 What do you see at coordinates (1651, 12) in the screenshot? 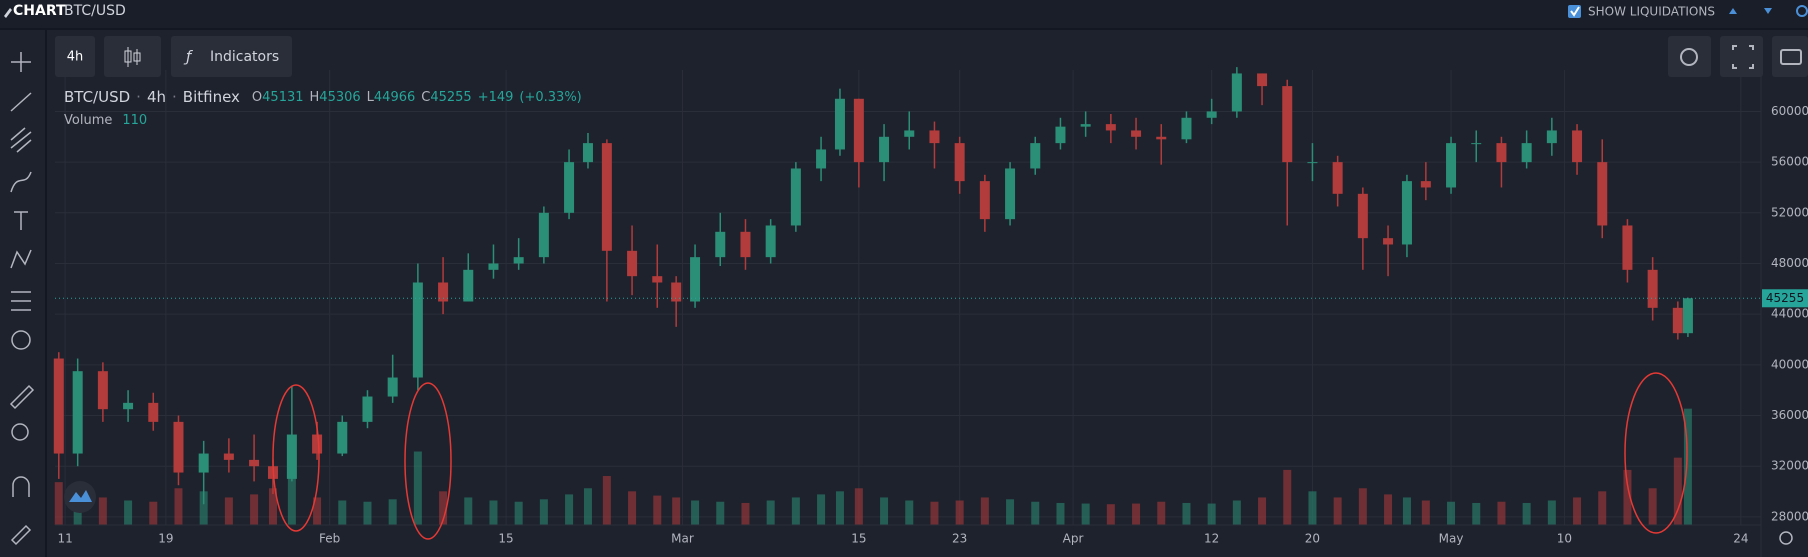
I see `liquidations-label: SHOW LIQUIDATIONS` at bounding box center [1651, 12].